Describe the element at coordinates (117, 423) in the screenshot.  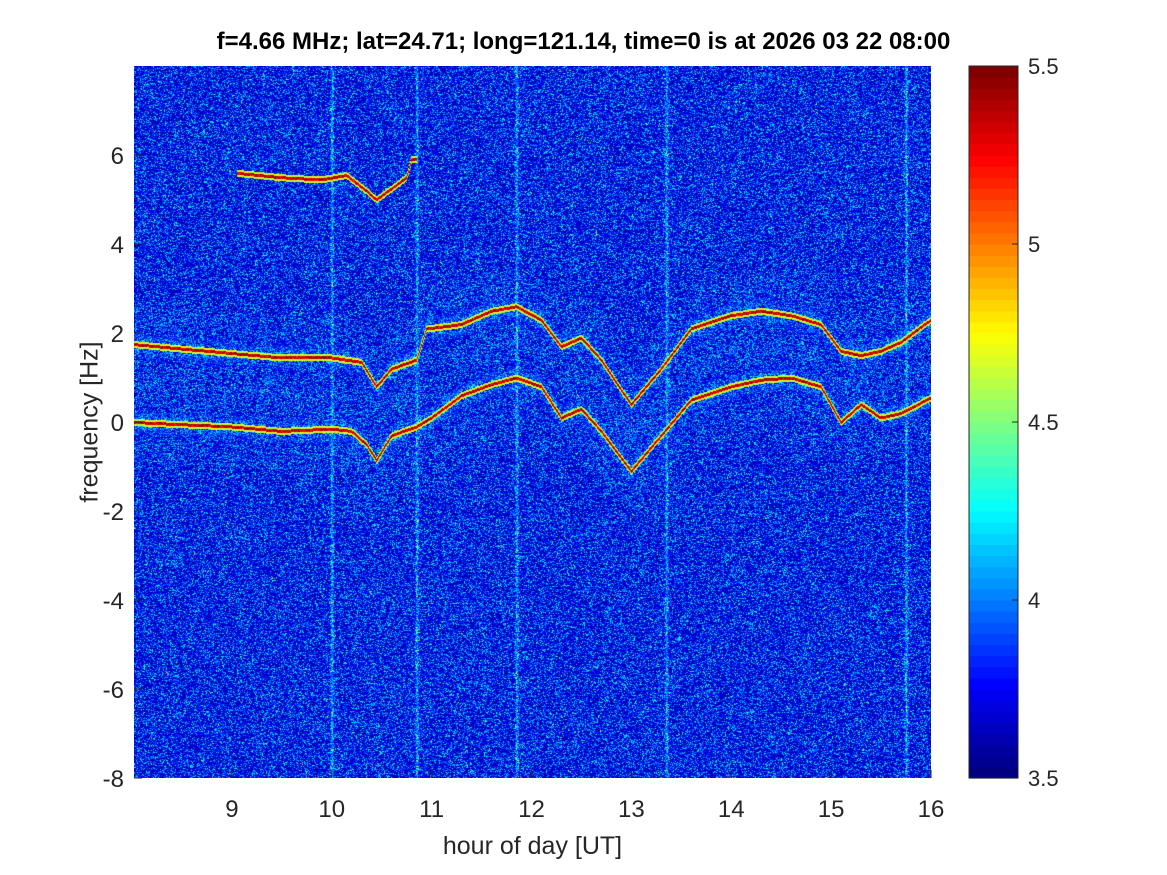
I see `y-tick-label: 0` at that location.